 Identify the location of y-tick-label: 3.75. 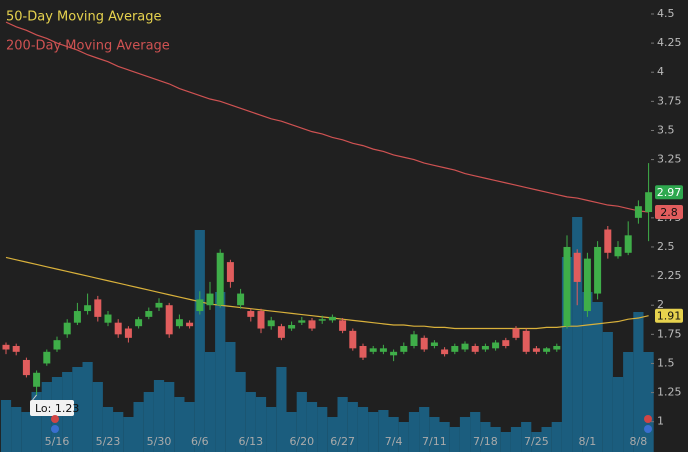
(669, 100).